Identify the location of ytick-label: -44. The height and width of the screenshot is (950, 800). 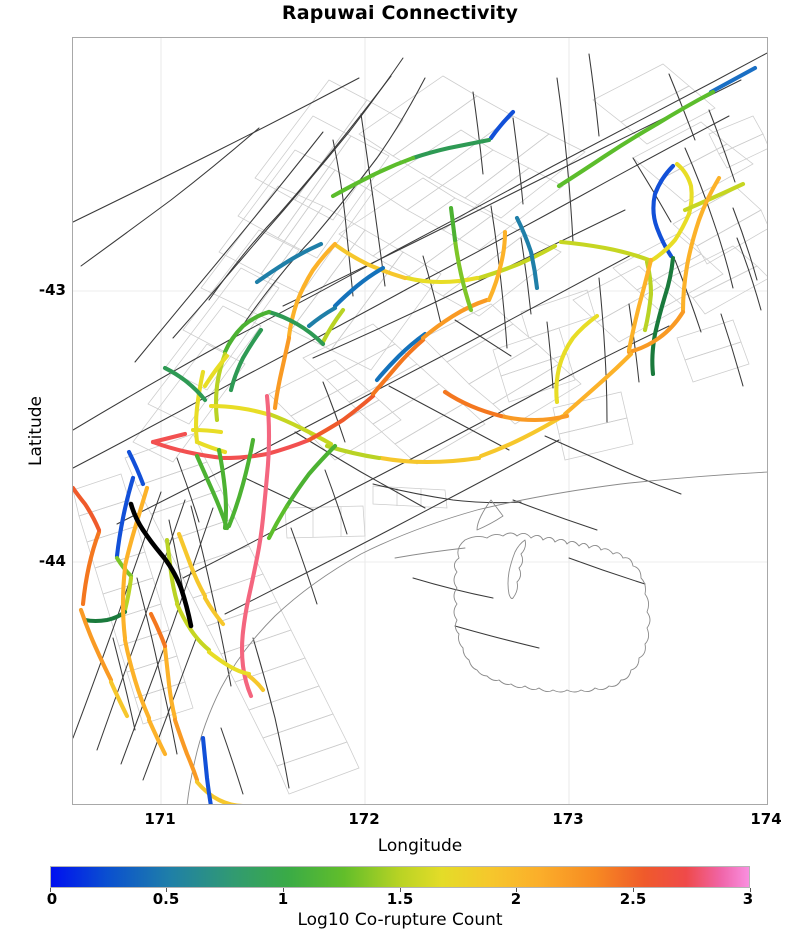
(52, 561).